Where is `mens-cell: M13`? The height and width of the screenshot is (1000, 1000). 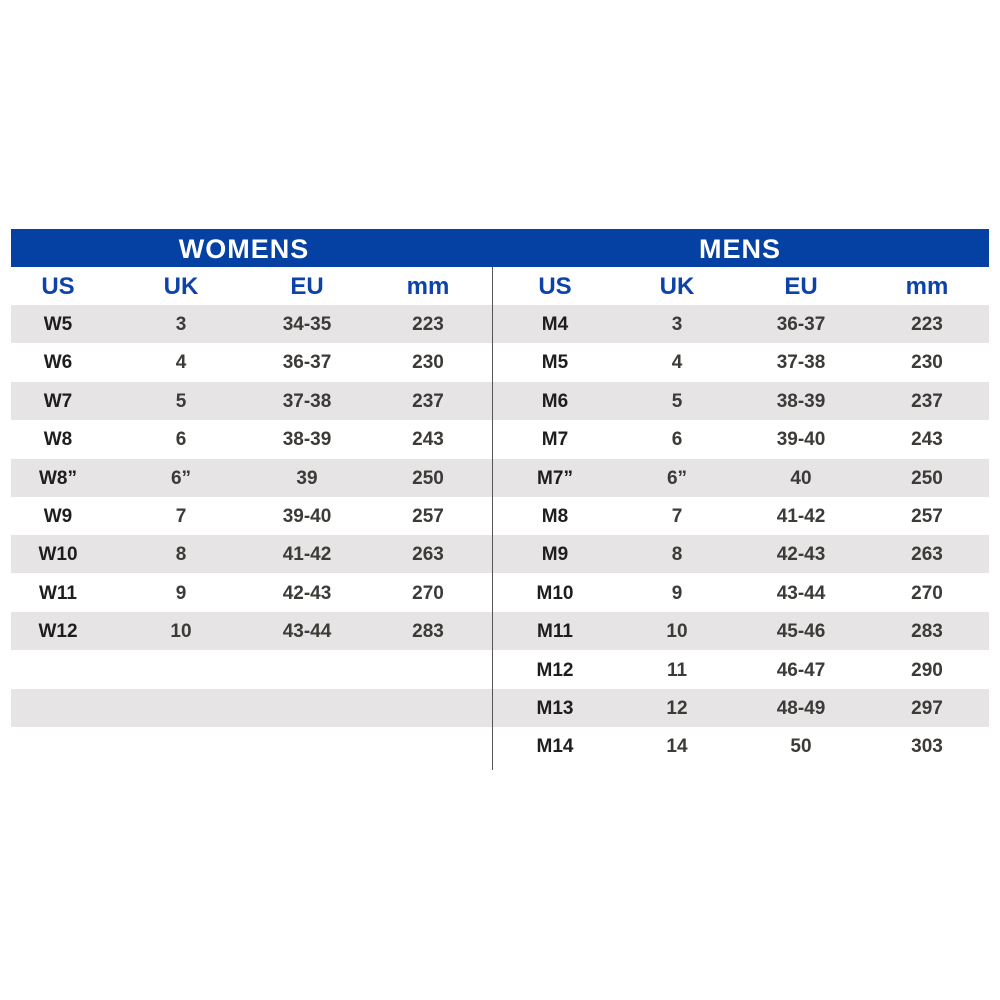 mens-cell: M13 is located at coordinates (555, 708).